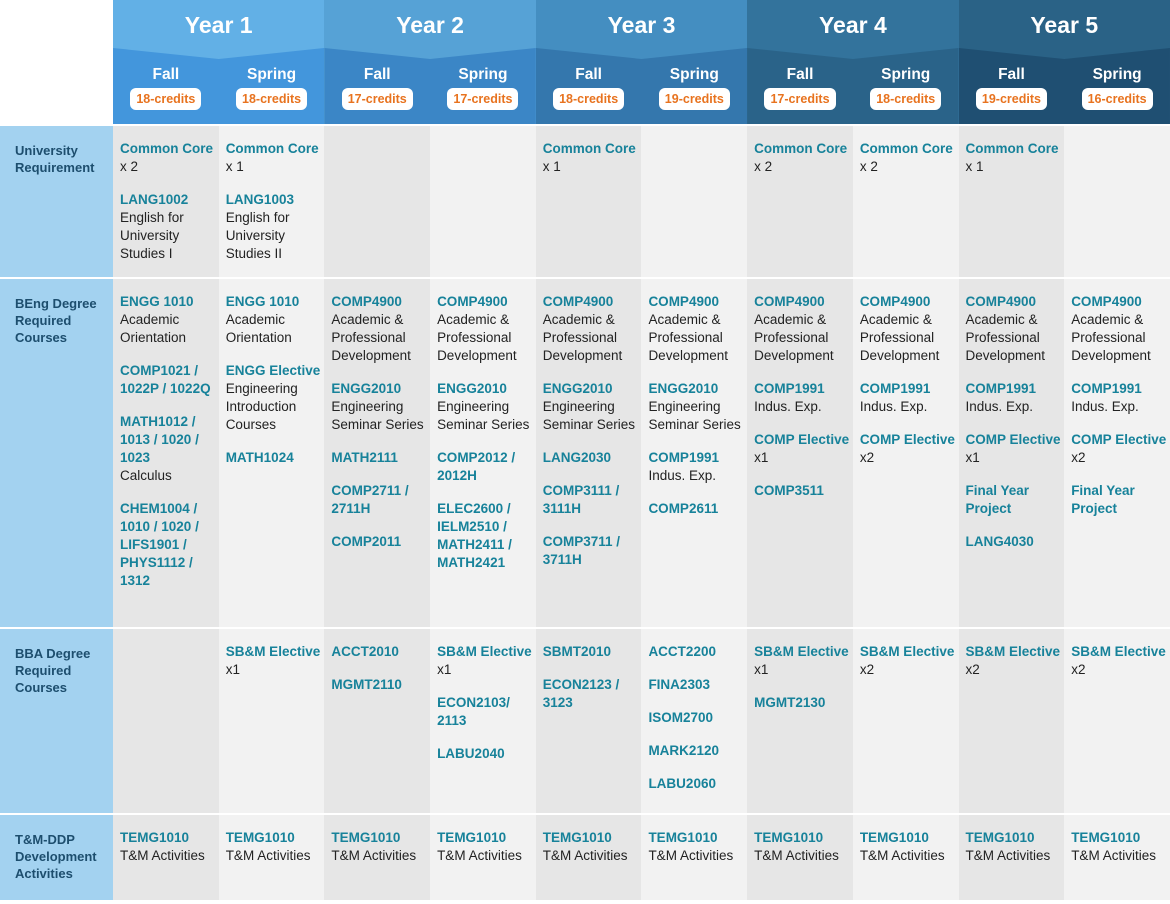 The height and width of the screenshot is (904, 1170). I want to click on credits-badge: 16-credits, so click(1117, 99).